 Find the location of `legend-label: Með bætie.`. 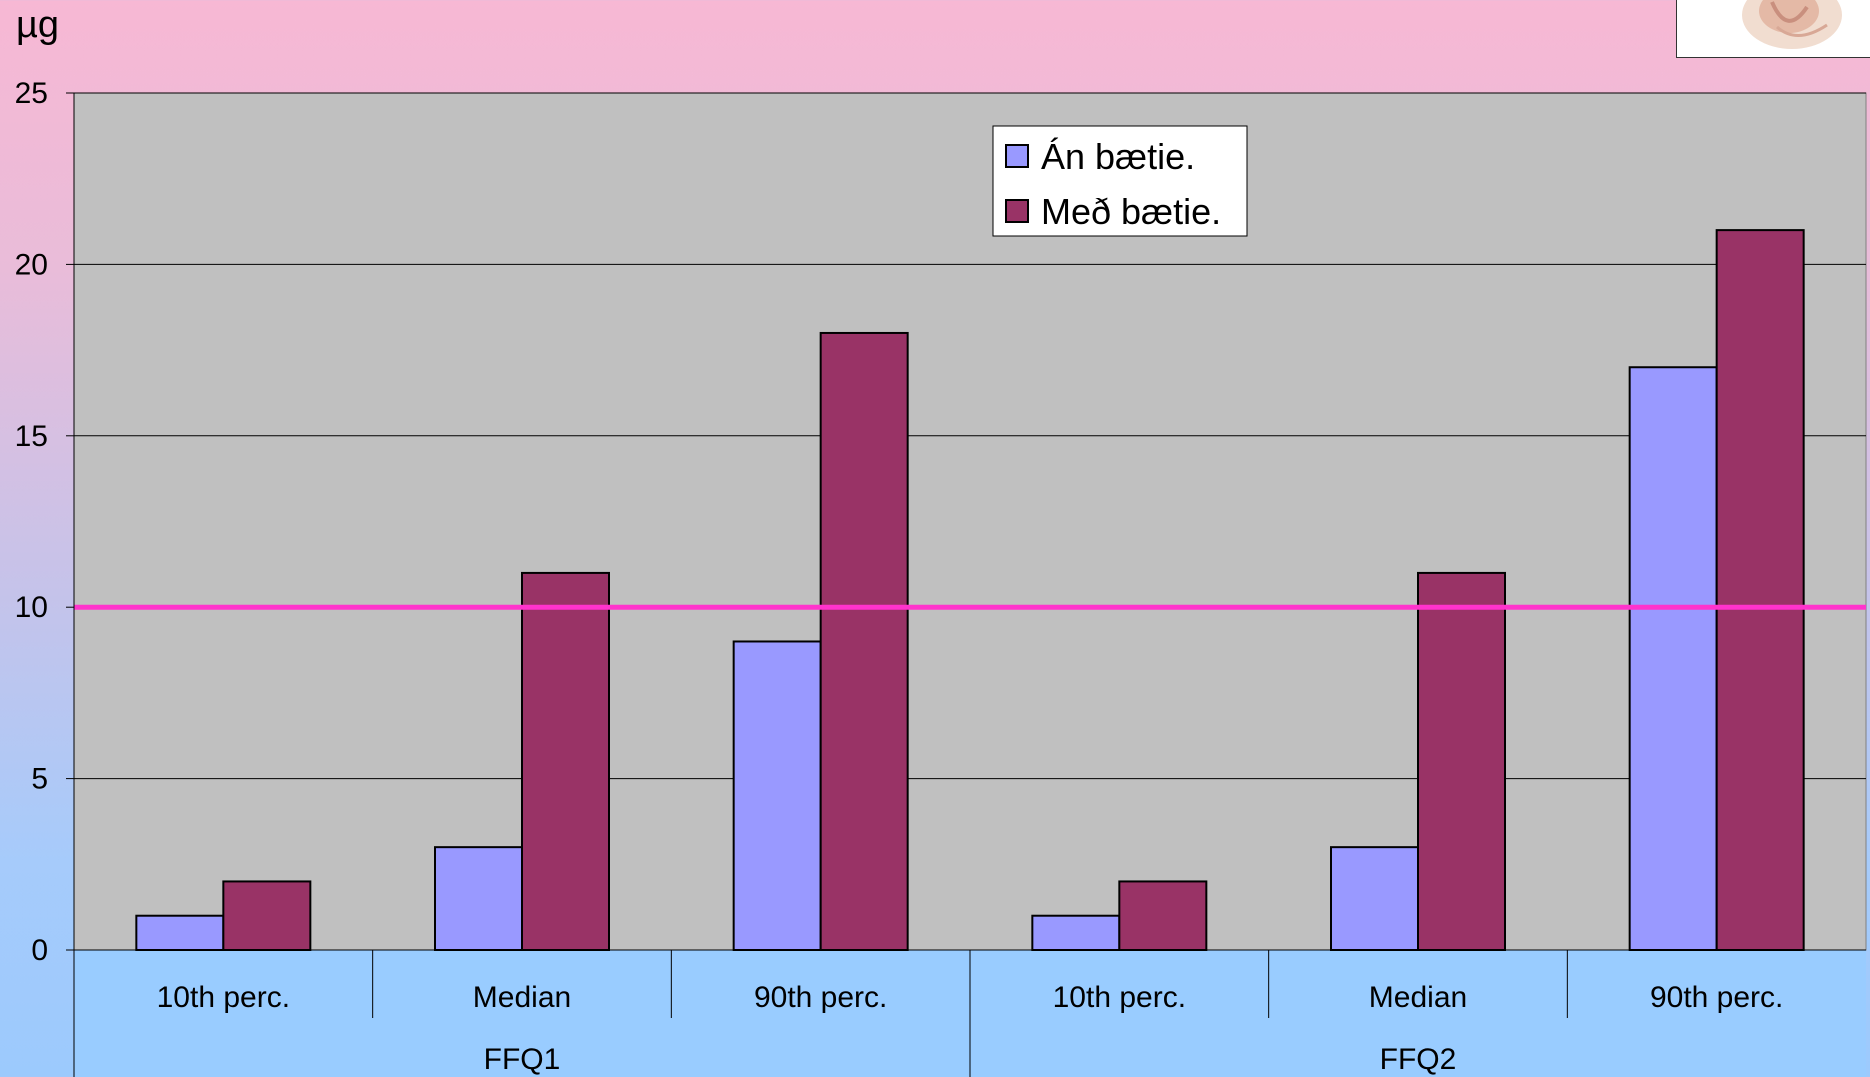

legend-label: Með bætie. is located at coordinates (1131, 211).